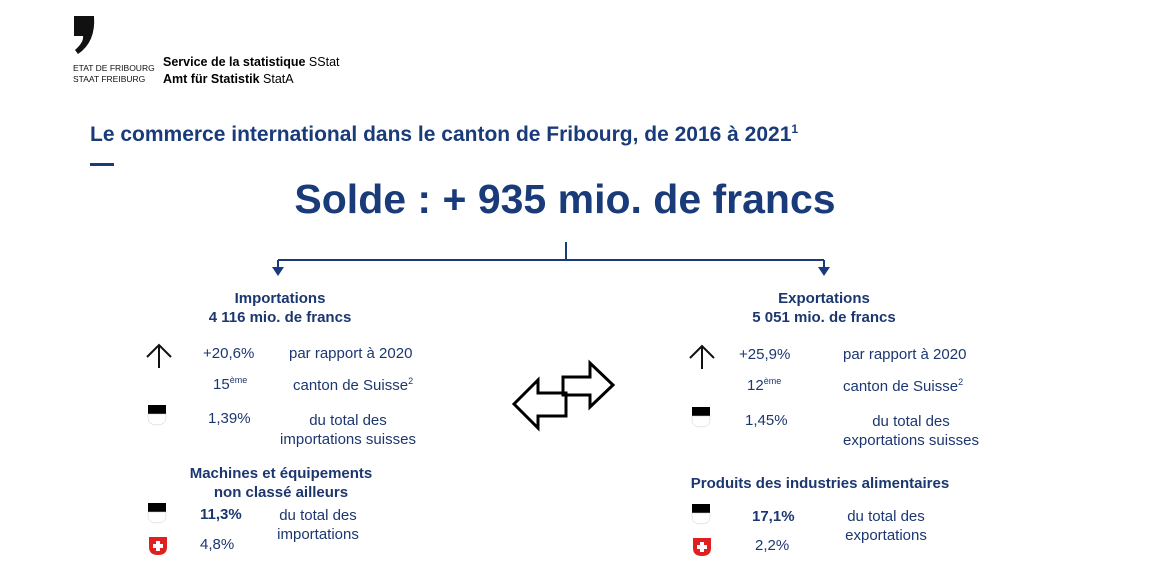 The height and width of the screenshot is (563, 1157). What do you see at coordinates (911, 440) in the screenshot?
I see `exports-share-label-2: exportations suisses` at bounding box center [911, 440].